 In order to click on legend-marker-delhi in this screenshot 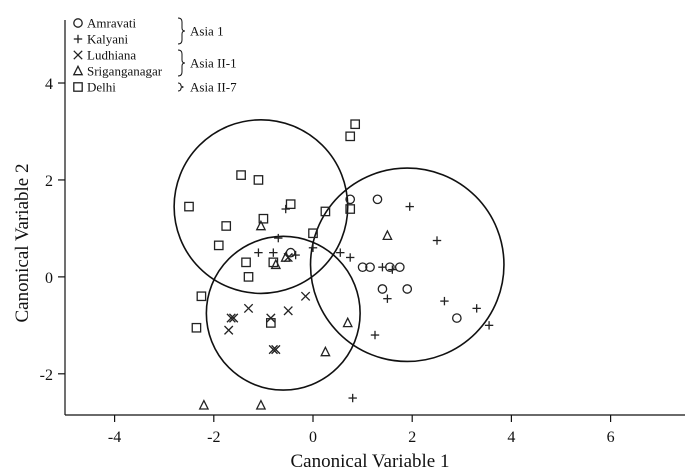, I will do `click(78, 87)`.